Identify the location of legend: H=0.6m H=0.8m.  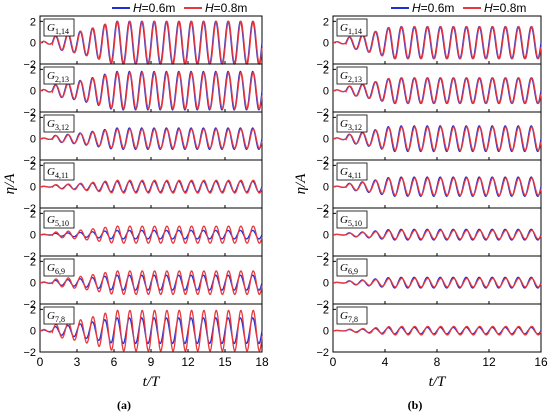
(179, 8).